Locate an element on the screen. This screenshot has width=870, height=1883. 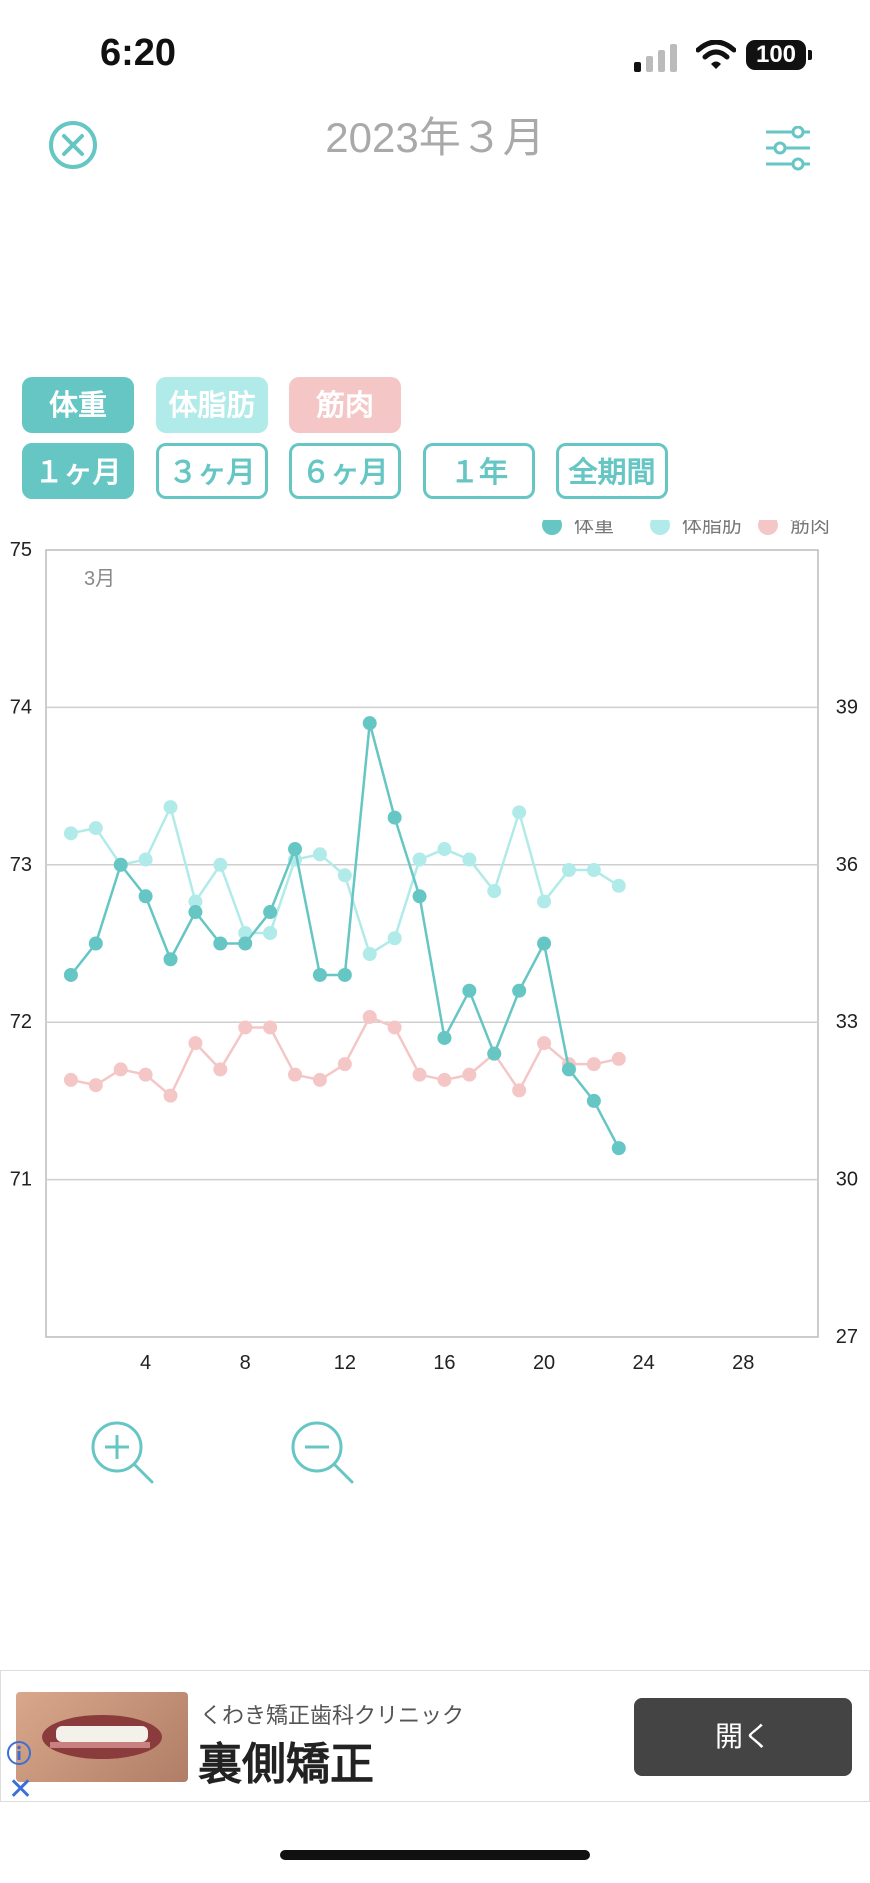
period-1-year: １年 is located at coordinates (479, 471).